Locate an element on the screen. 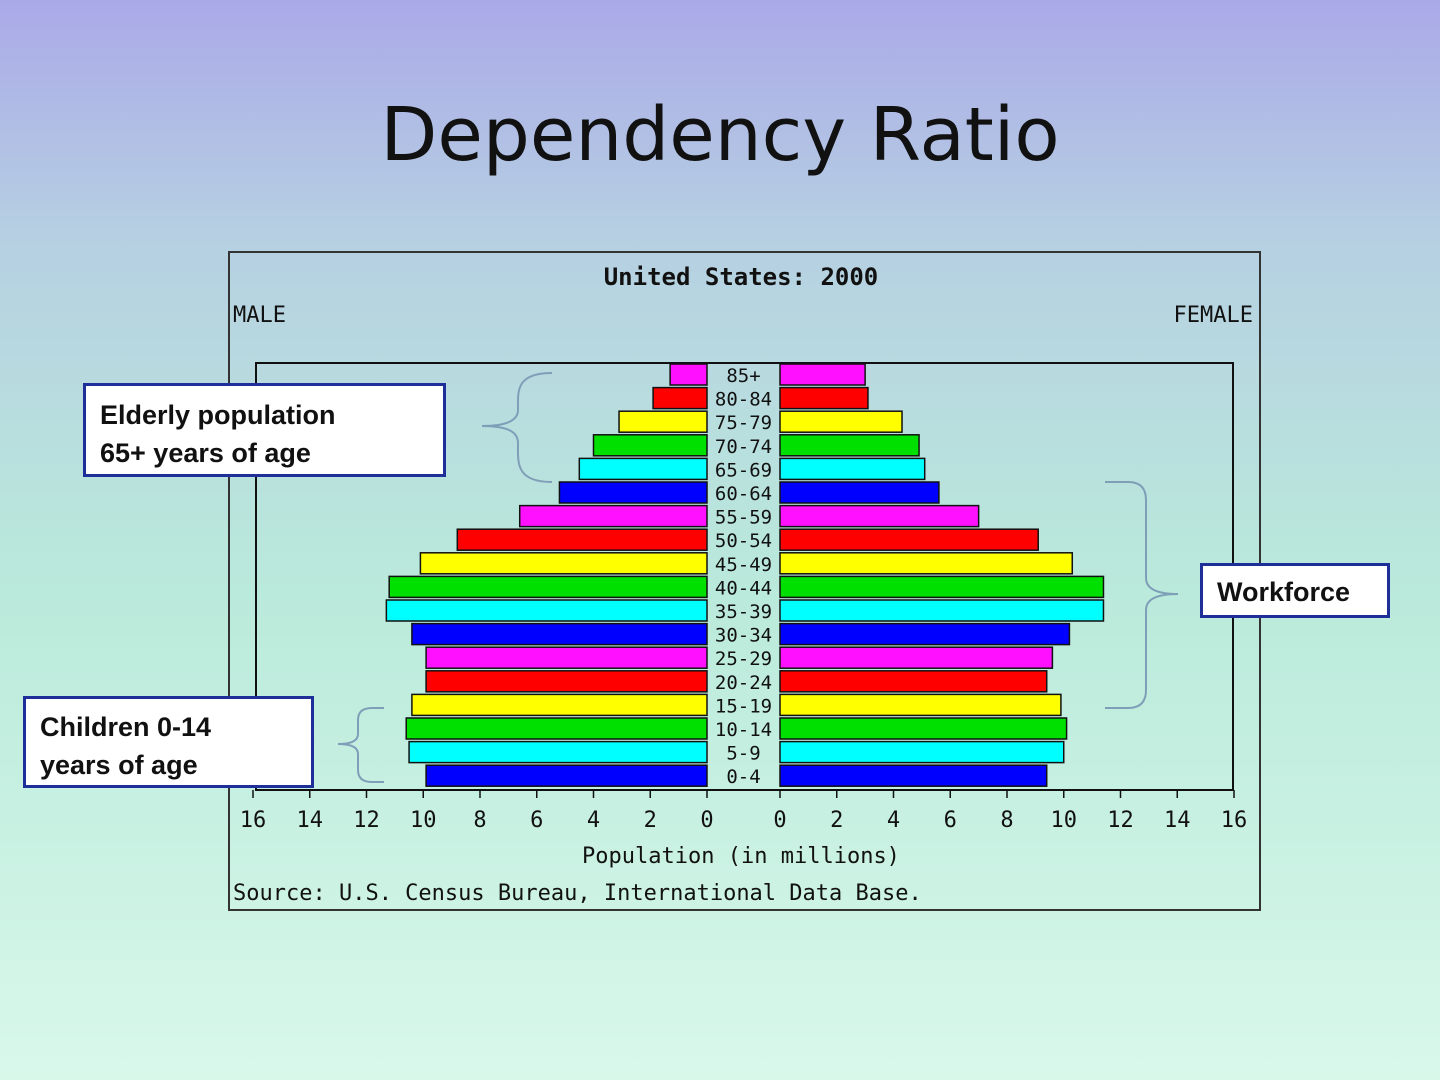 This screenshot has width=1440, height=1080. age-label-25-29: 25-29 is located at coordinates (743, 659).